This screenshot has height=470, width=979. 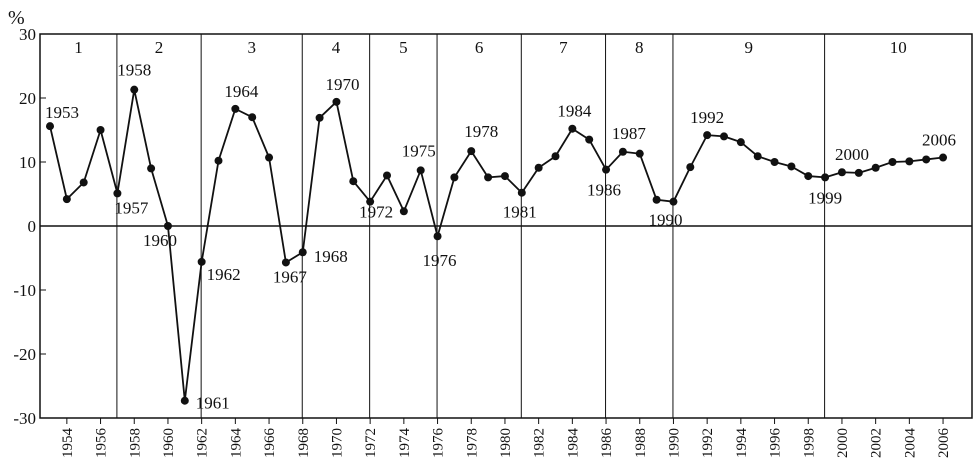 I want to click on year-annotation: 2000, so click(x=852, y=154).